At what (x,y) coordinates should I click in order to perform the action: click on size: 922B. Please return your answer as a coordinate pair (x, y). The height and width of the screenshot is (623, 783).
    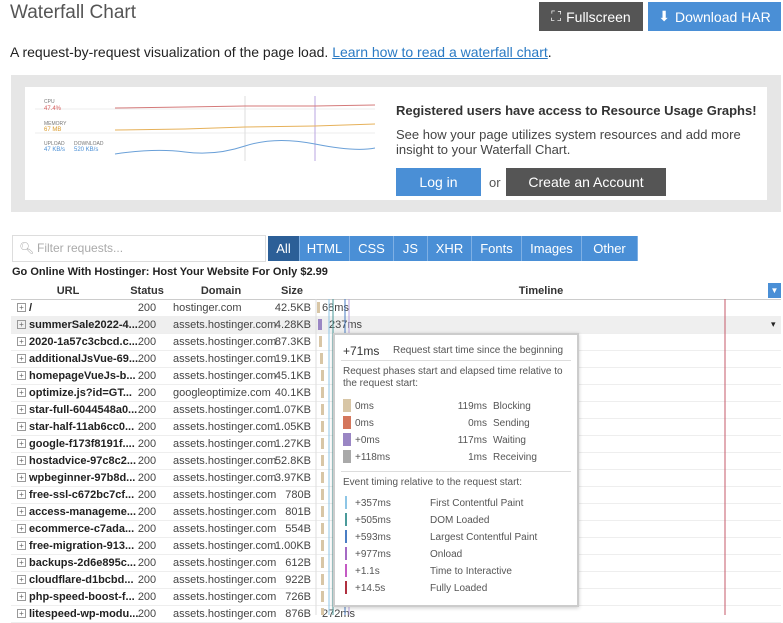
    Looking at the image, I should click on (298, 580).